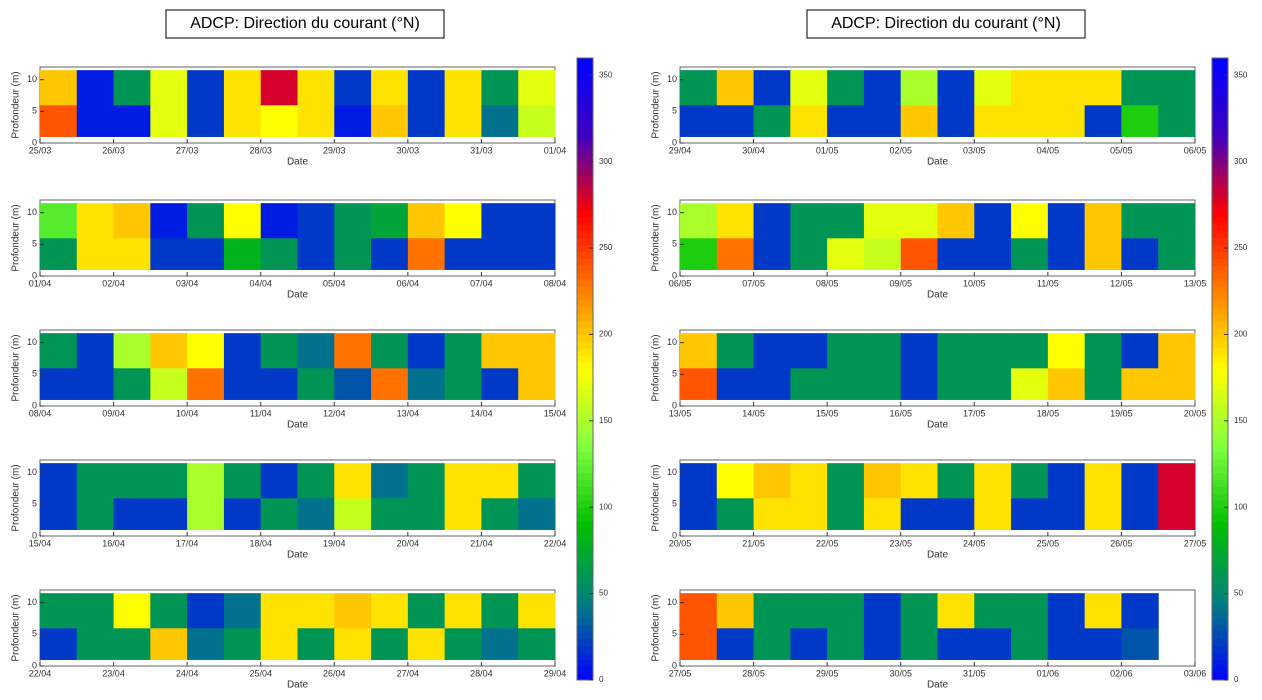 This screenshot has height=700, width=1262. What do you see at coordinates (753, 150) in the screenshot?
I see `x-tick-label: 30/04` at bounding box center [753, 150].